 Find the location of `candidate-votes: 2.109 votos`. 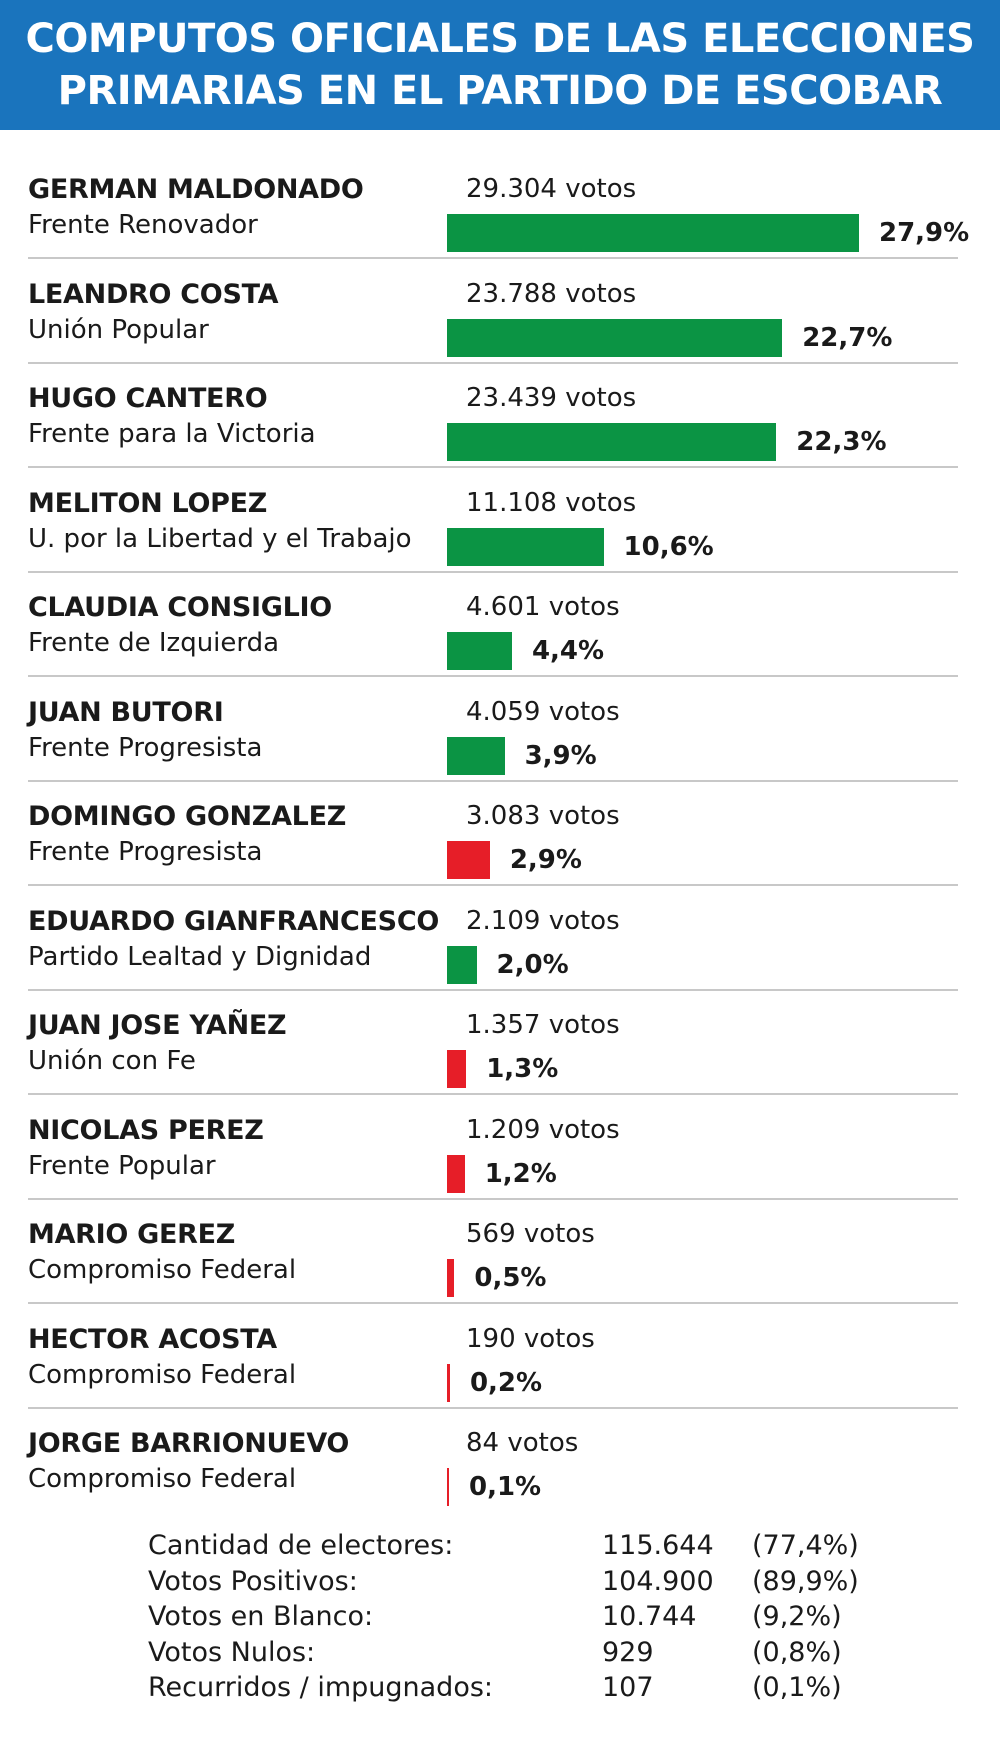

candidate-votes: 2.109 votos is located at coordinates (543, 920).